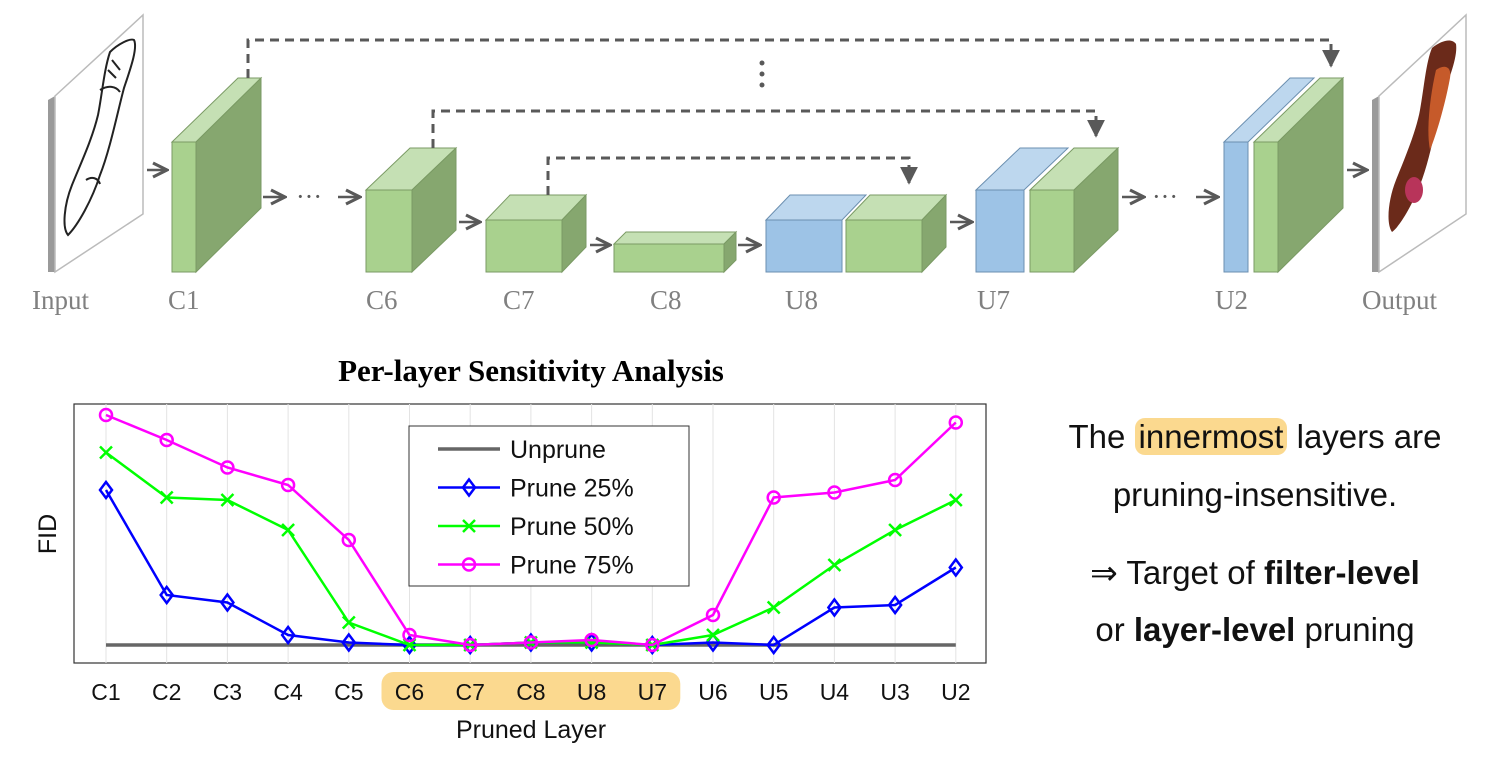  What do you see at coordinates (1110, 629) in the screenshot?
I see `note-text: or` at bounding box center [1110, 629].